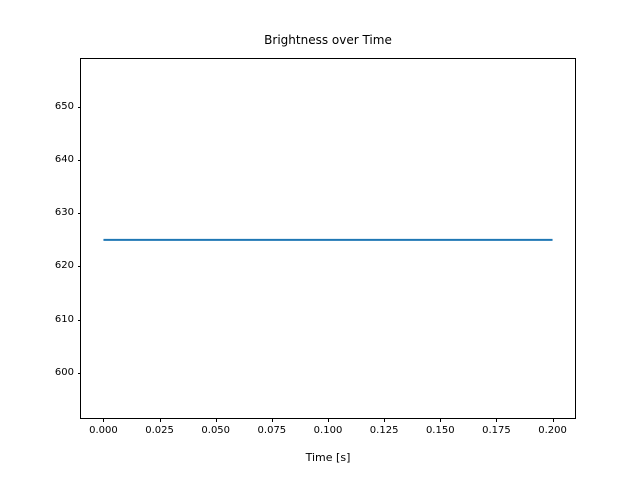 Image resolution: width=640 pixels, height=480 pixels. I want to click on chart-title: Brightness over Time, so click(328, 40).